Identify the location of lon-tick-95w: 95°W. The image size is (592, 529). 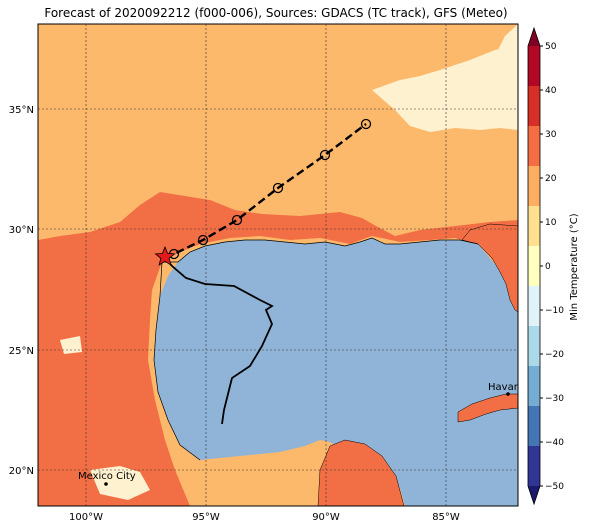
(206, 517).